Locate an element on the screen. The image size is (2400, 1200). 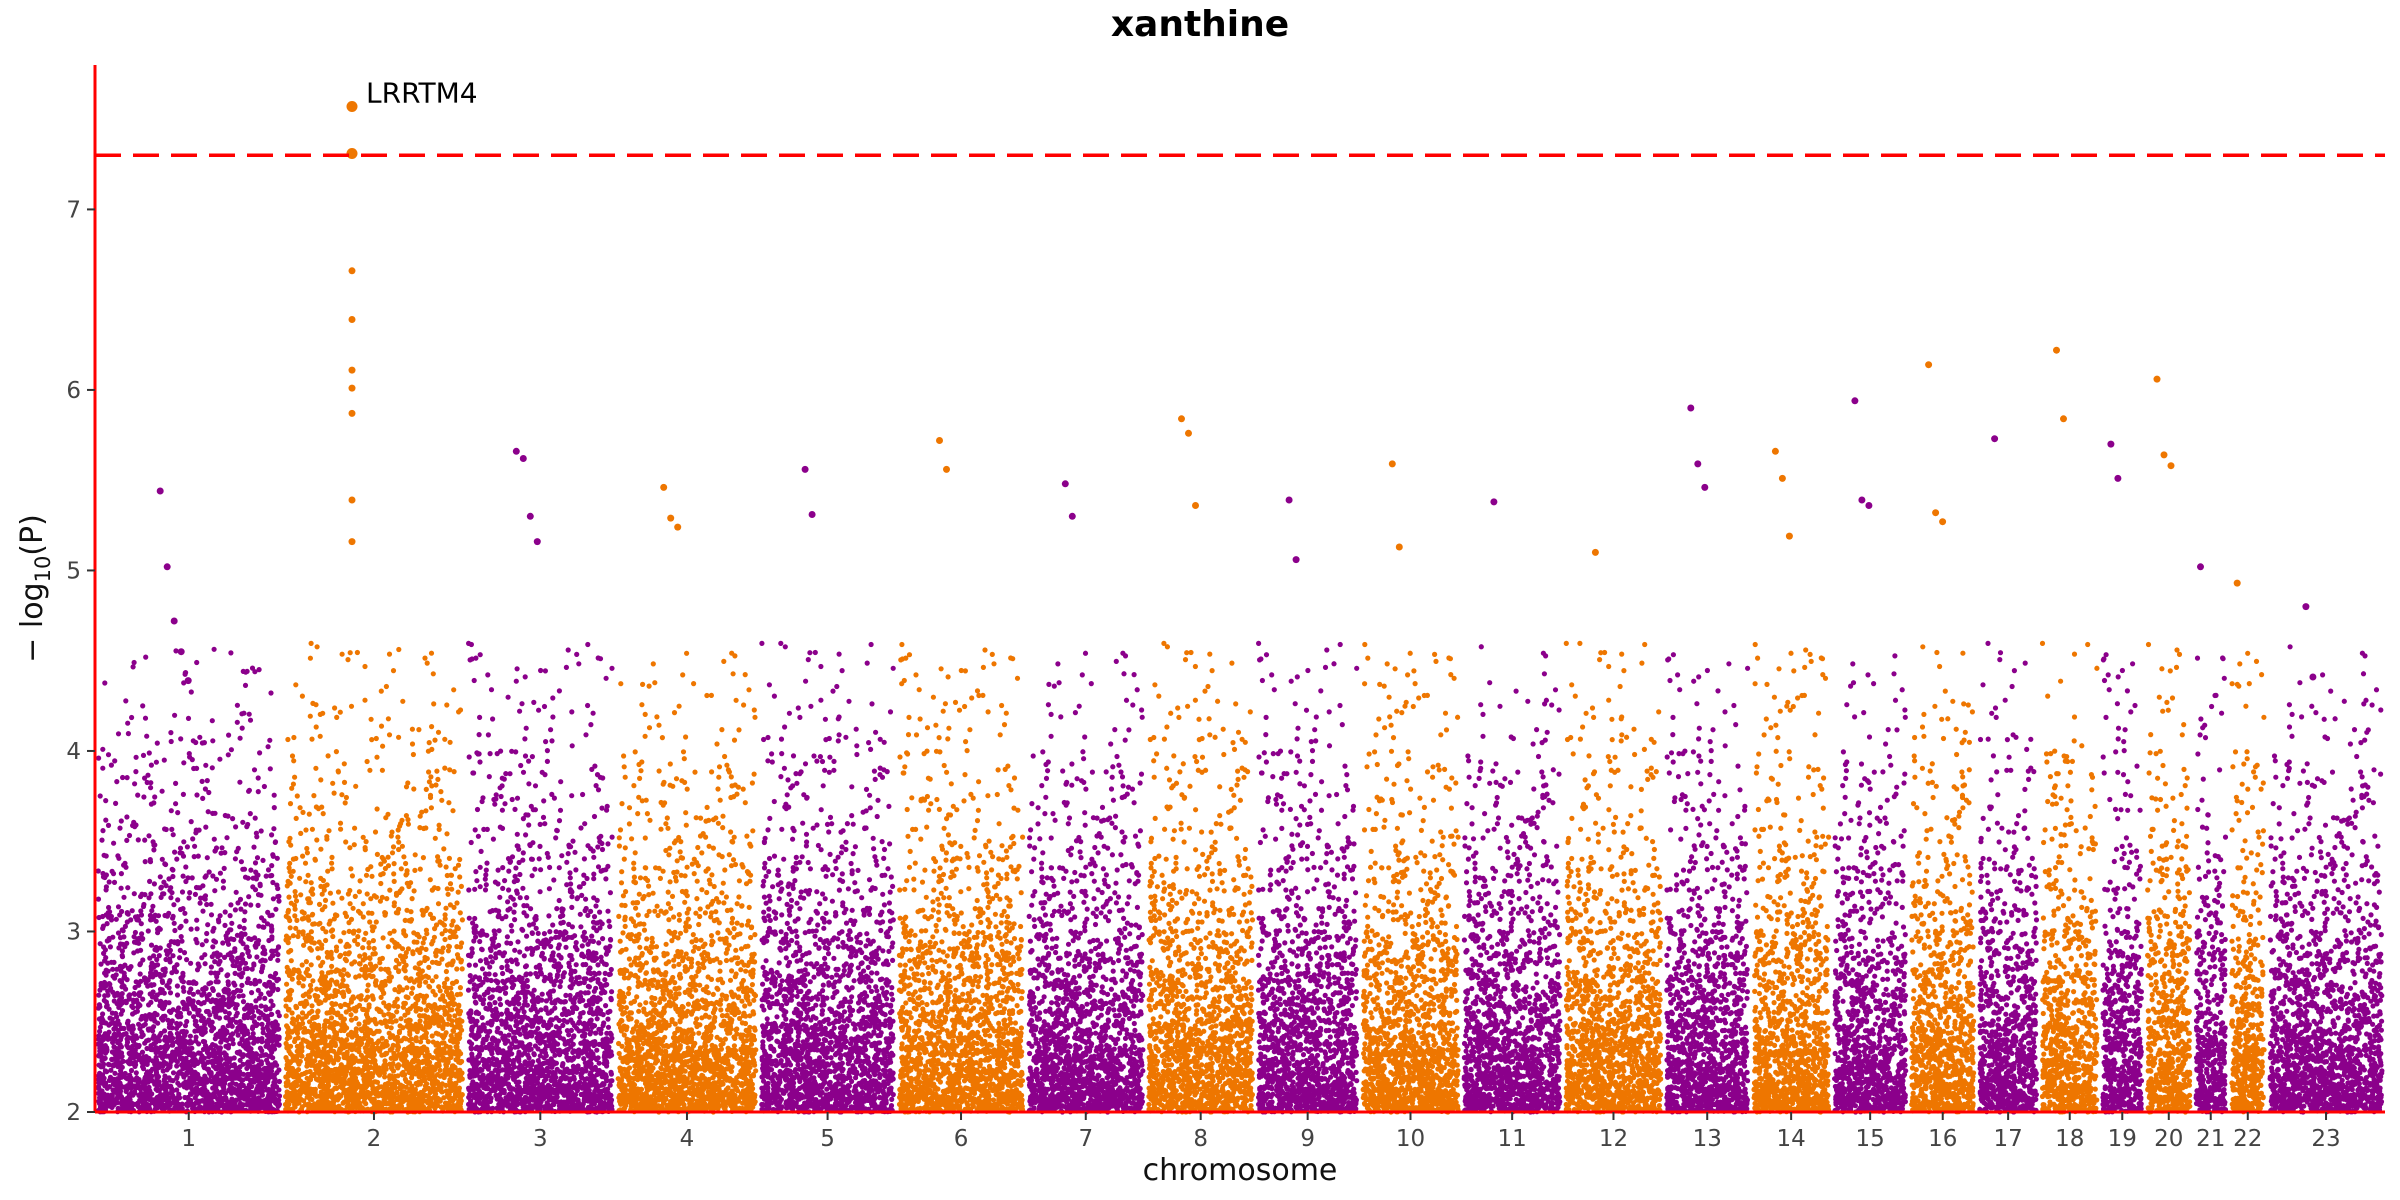
y-tick-label: 4 is located at coordinates (73, 752).